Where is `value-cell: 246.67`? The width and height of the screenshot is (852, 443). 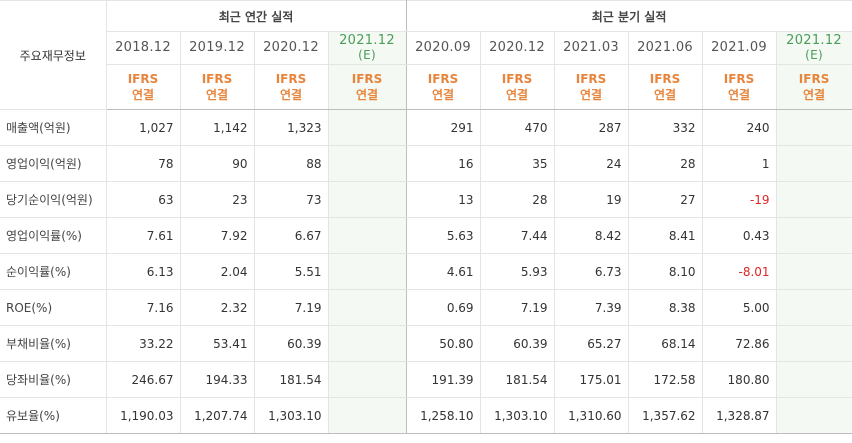
value-cell: 246.67 is located at coordinates (143, 379).